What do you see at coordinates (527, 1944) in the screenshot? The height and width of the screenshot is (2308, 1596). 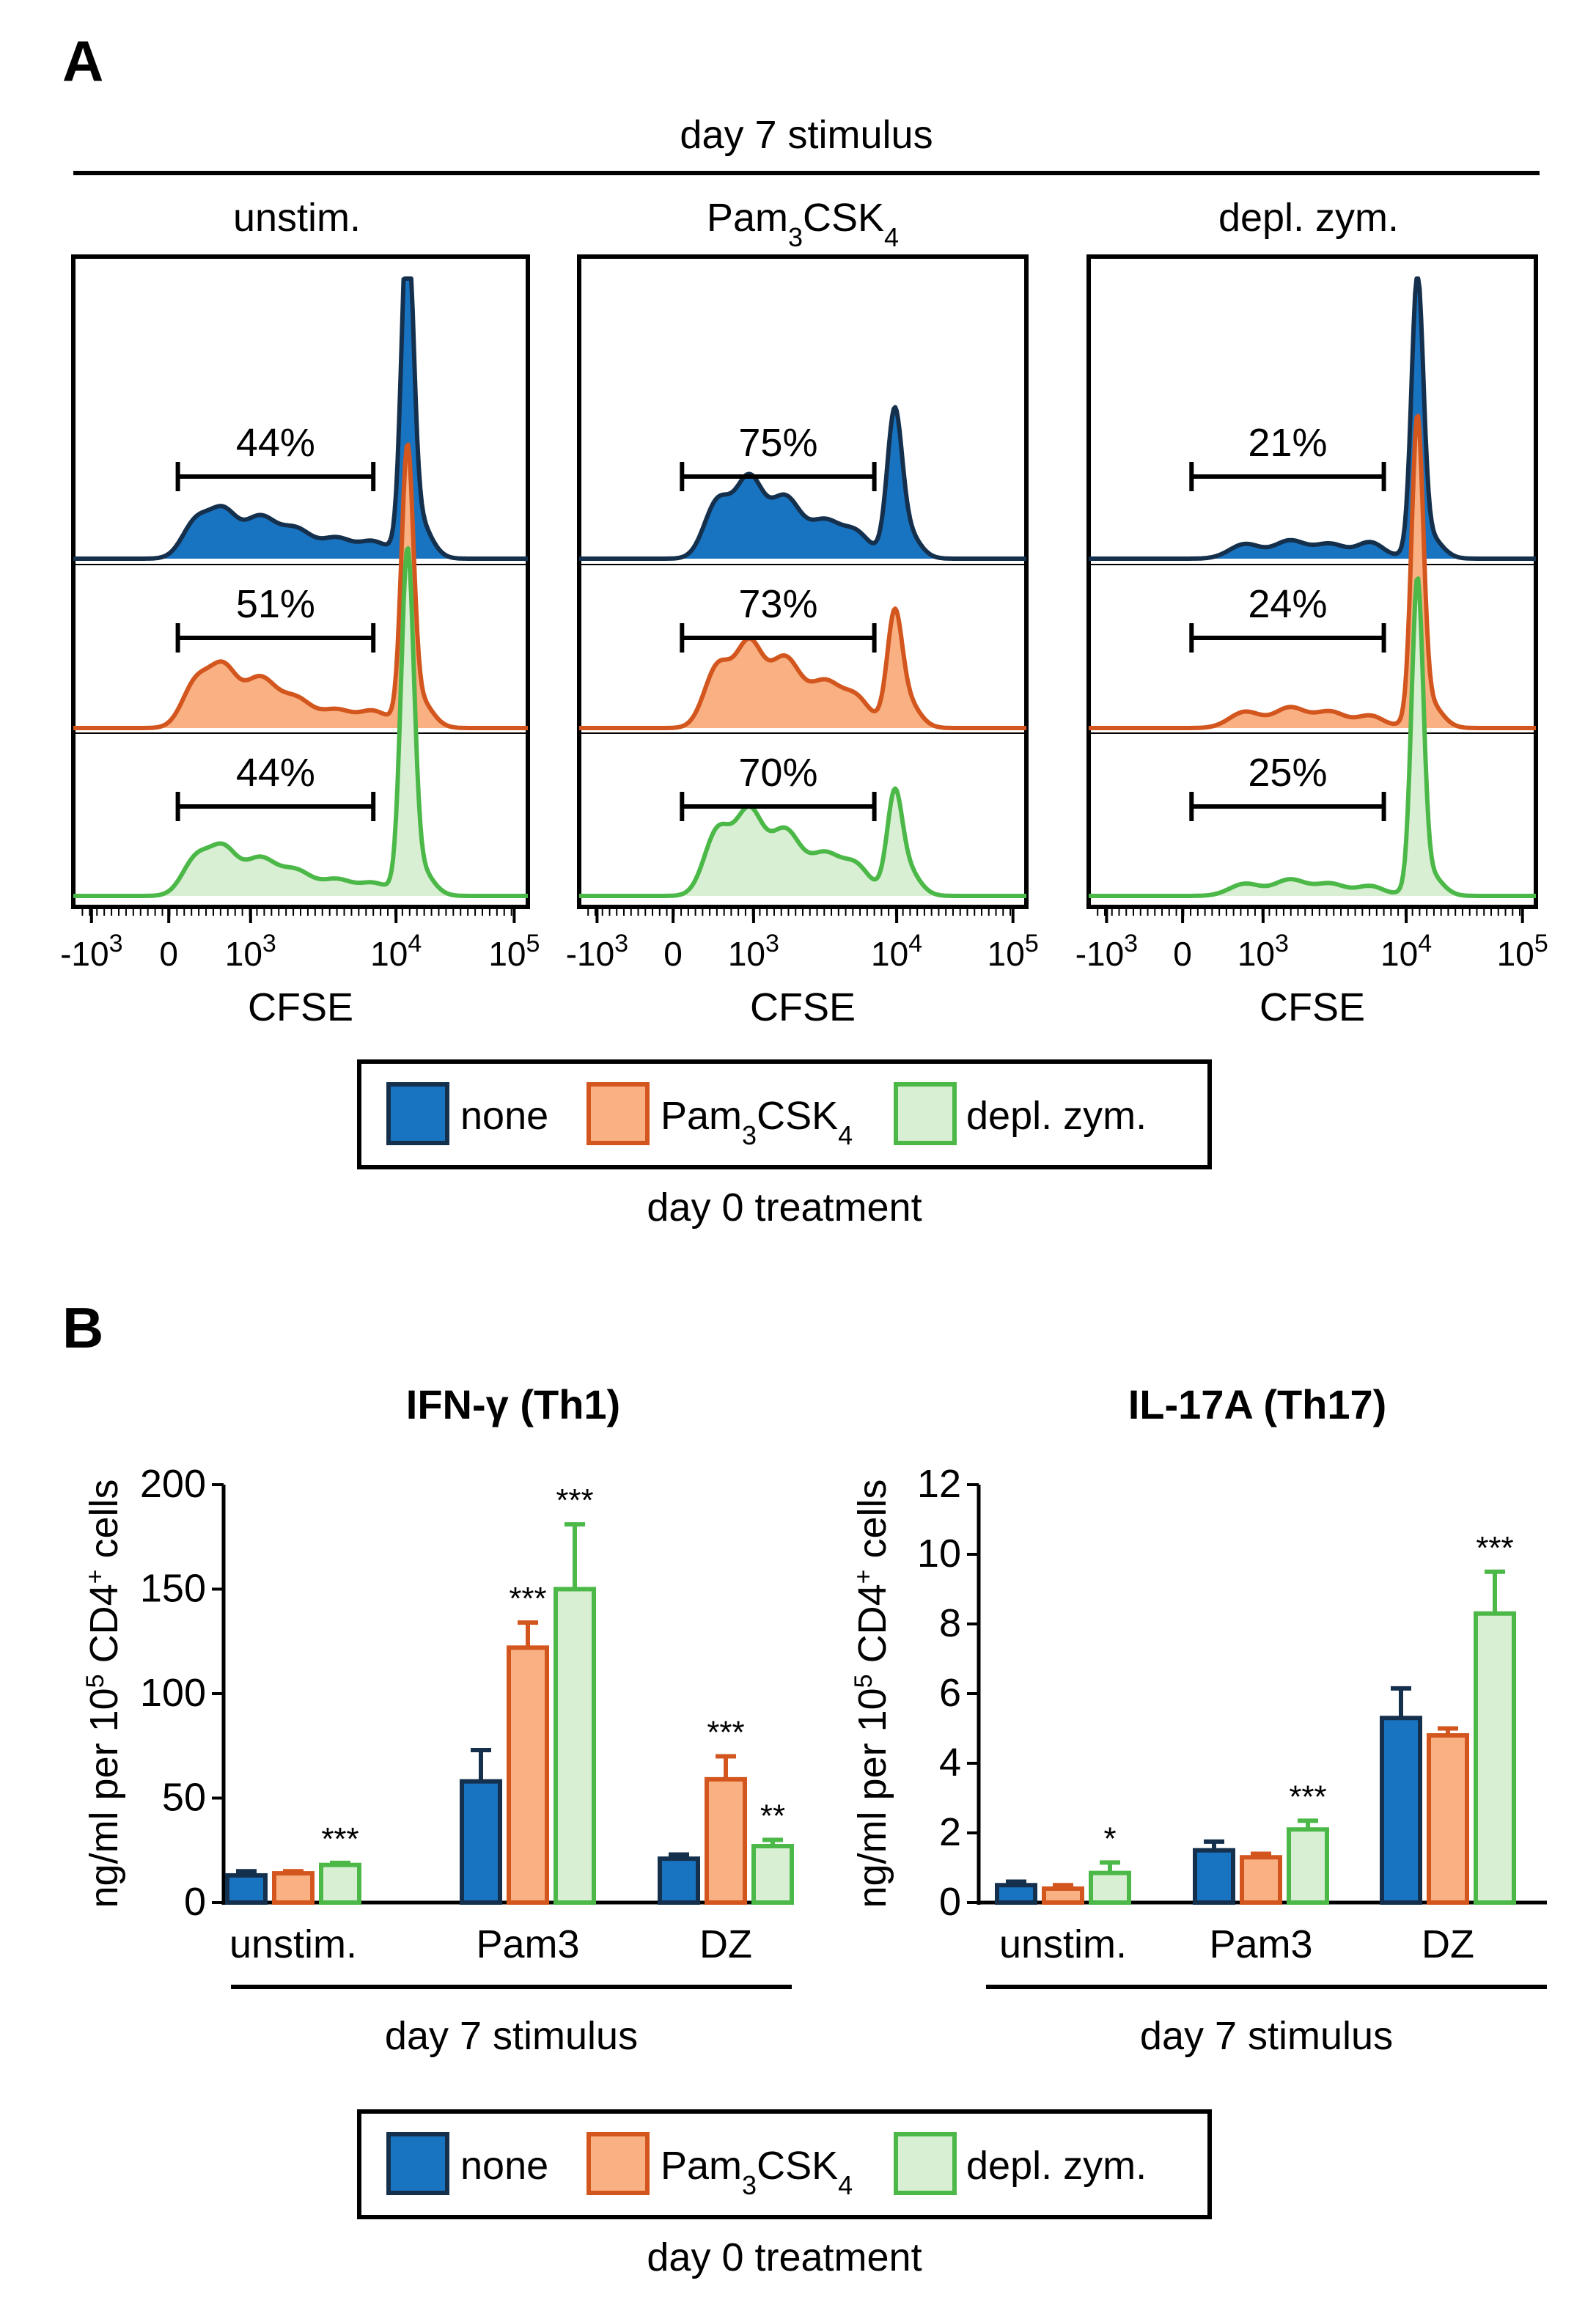 I see `x-category-label: Pam3` at bounding box center [527, 1944].